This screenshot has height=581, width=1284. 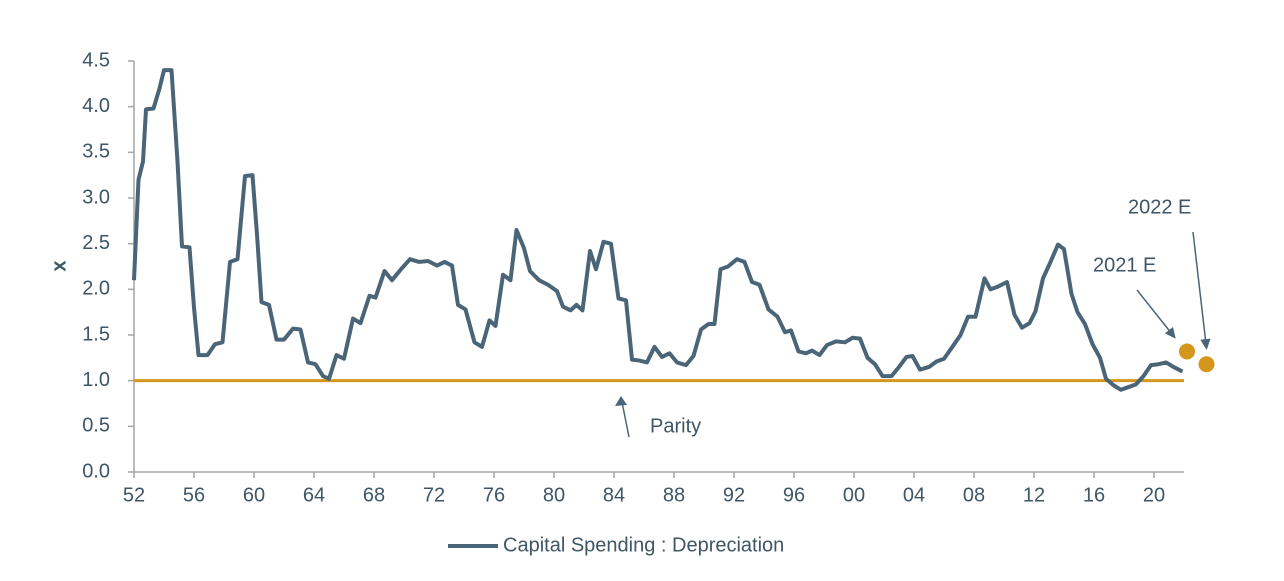 I want to click on x-tick-label: 80, so click(x=554, y=495).